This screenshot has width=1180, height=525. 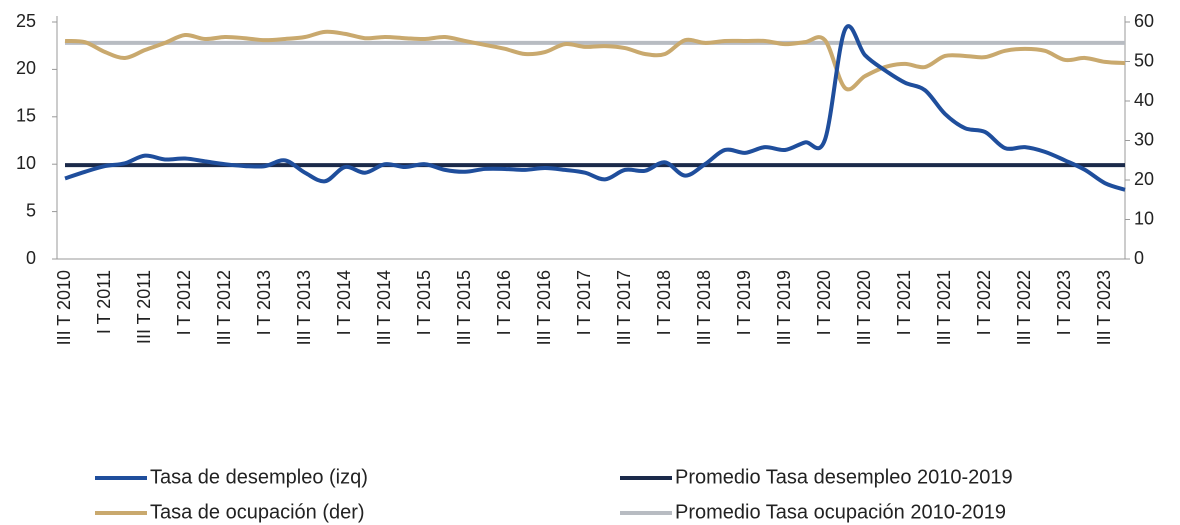 What do you see at coordinates (1144, 60) in the screenshot?
I see `y2-tick-label: 50` at bounding box center [1144, 60].